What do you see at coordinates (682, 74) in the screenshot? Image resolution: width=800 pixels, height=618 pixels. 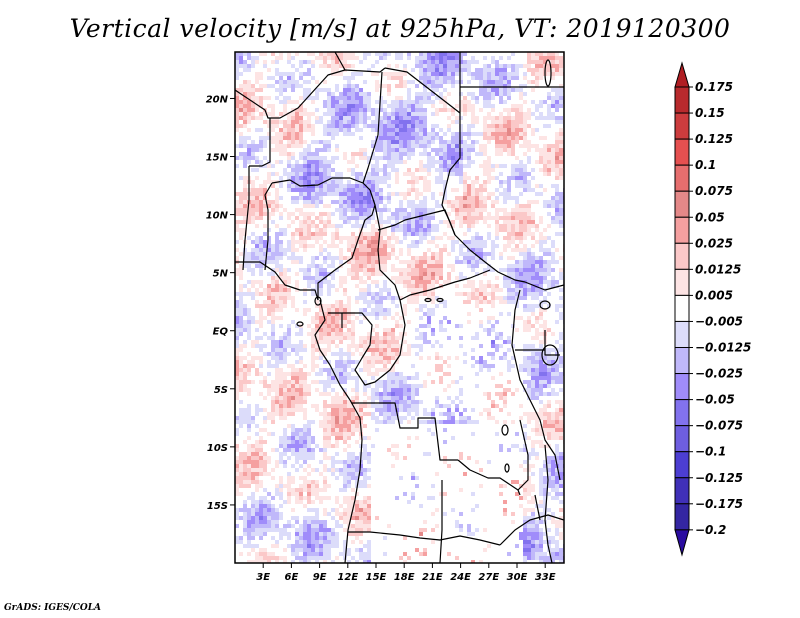 I see `colorbar-max-arrow` at bounding box center [682, 74].